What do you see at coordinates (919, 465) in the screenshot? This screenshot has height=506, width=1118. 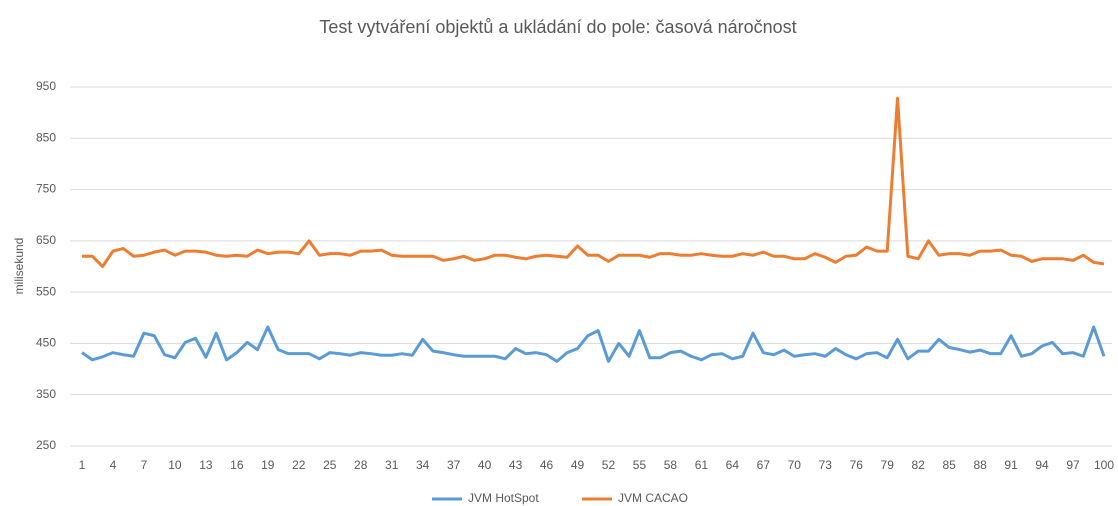 I see `x-tick-label: 82` at bounding box center [919, 465].